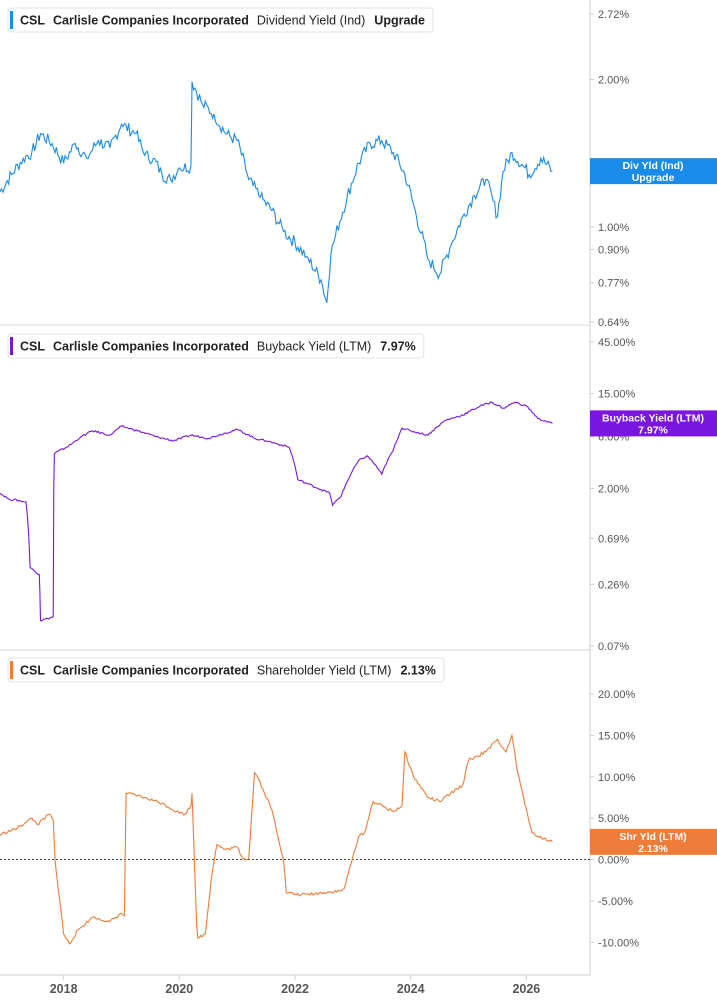 This screenshot has height=1005, width=717. What do you see at coordinates (11, 670) in the screenshot?
I see `shareholder-yield-legend-swatch` at bounding box center [11, 670].